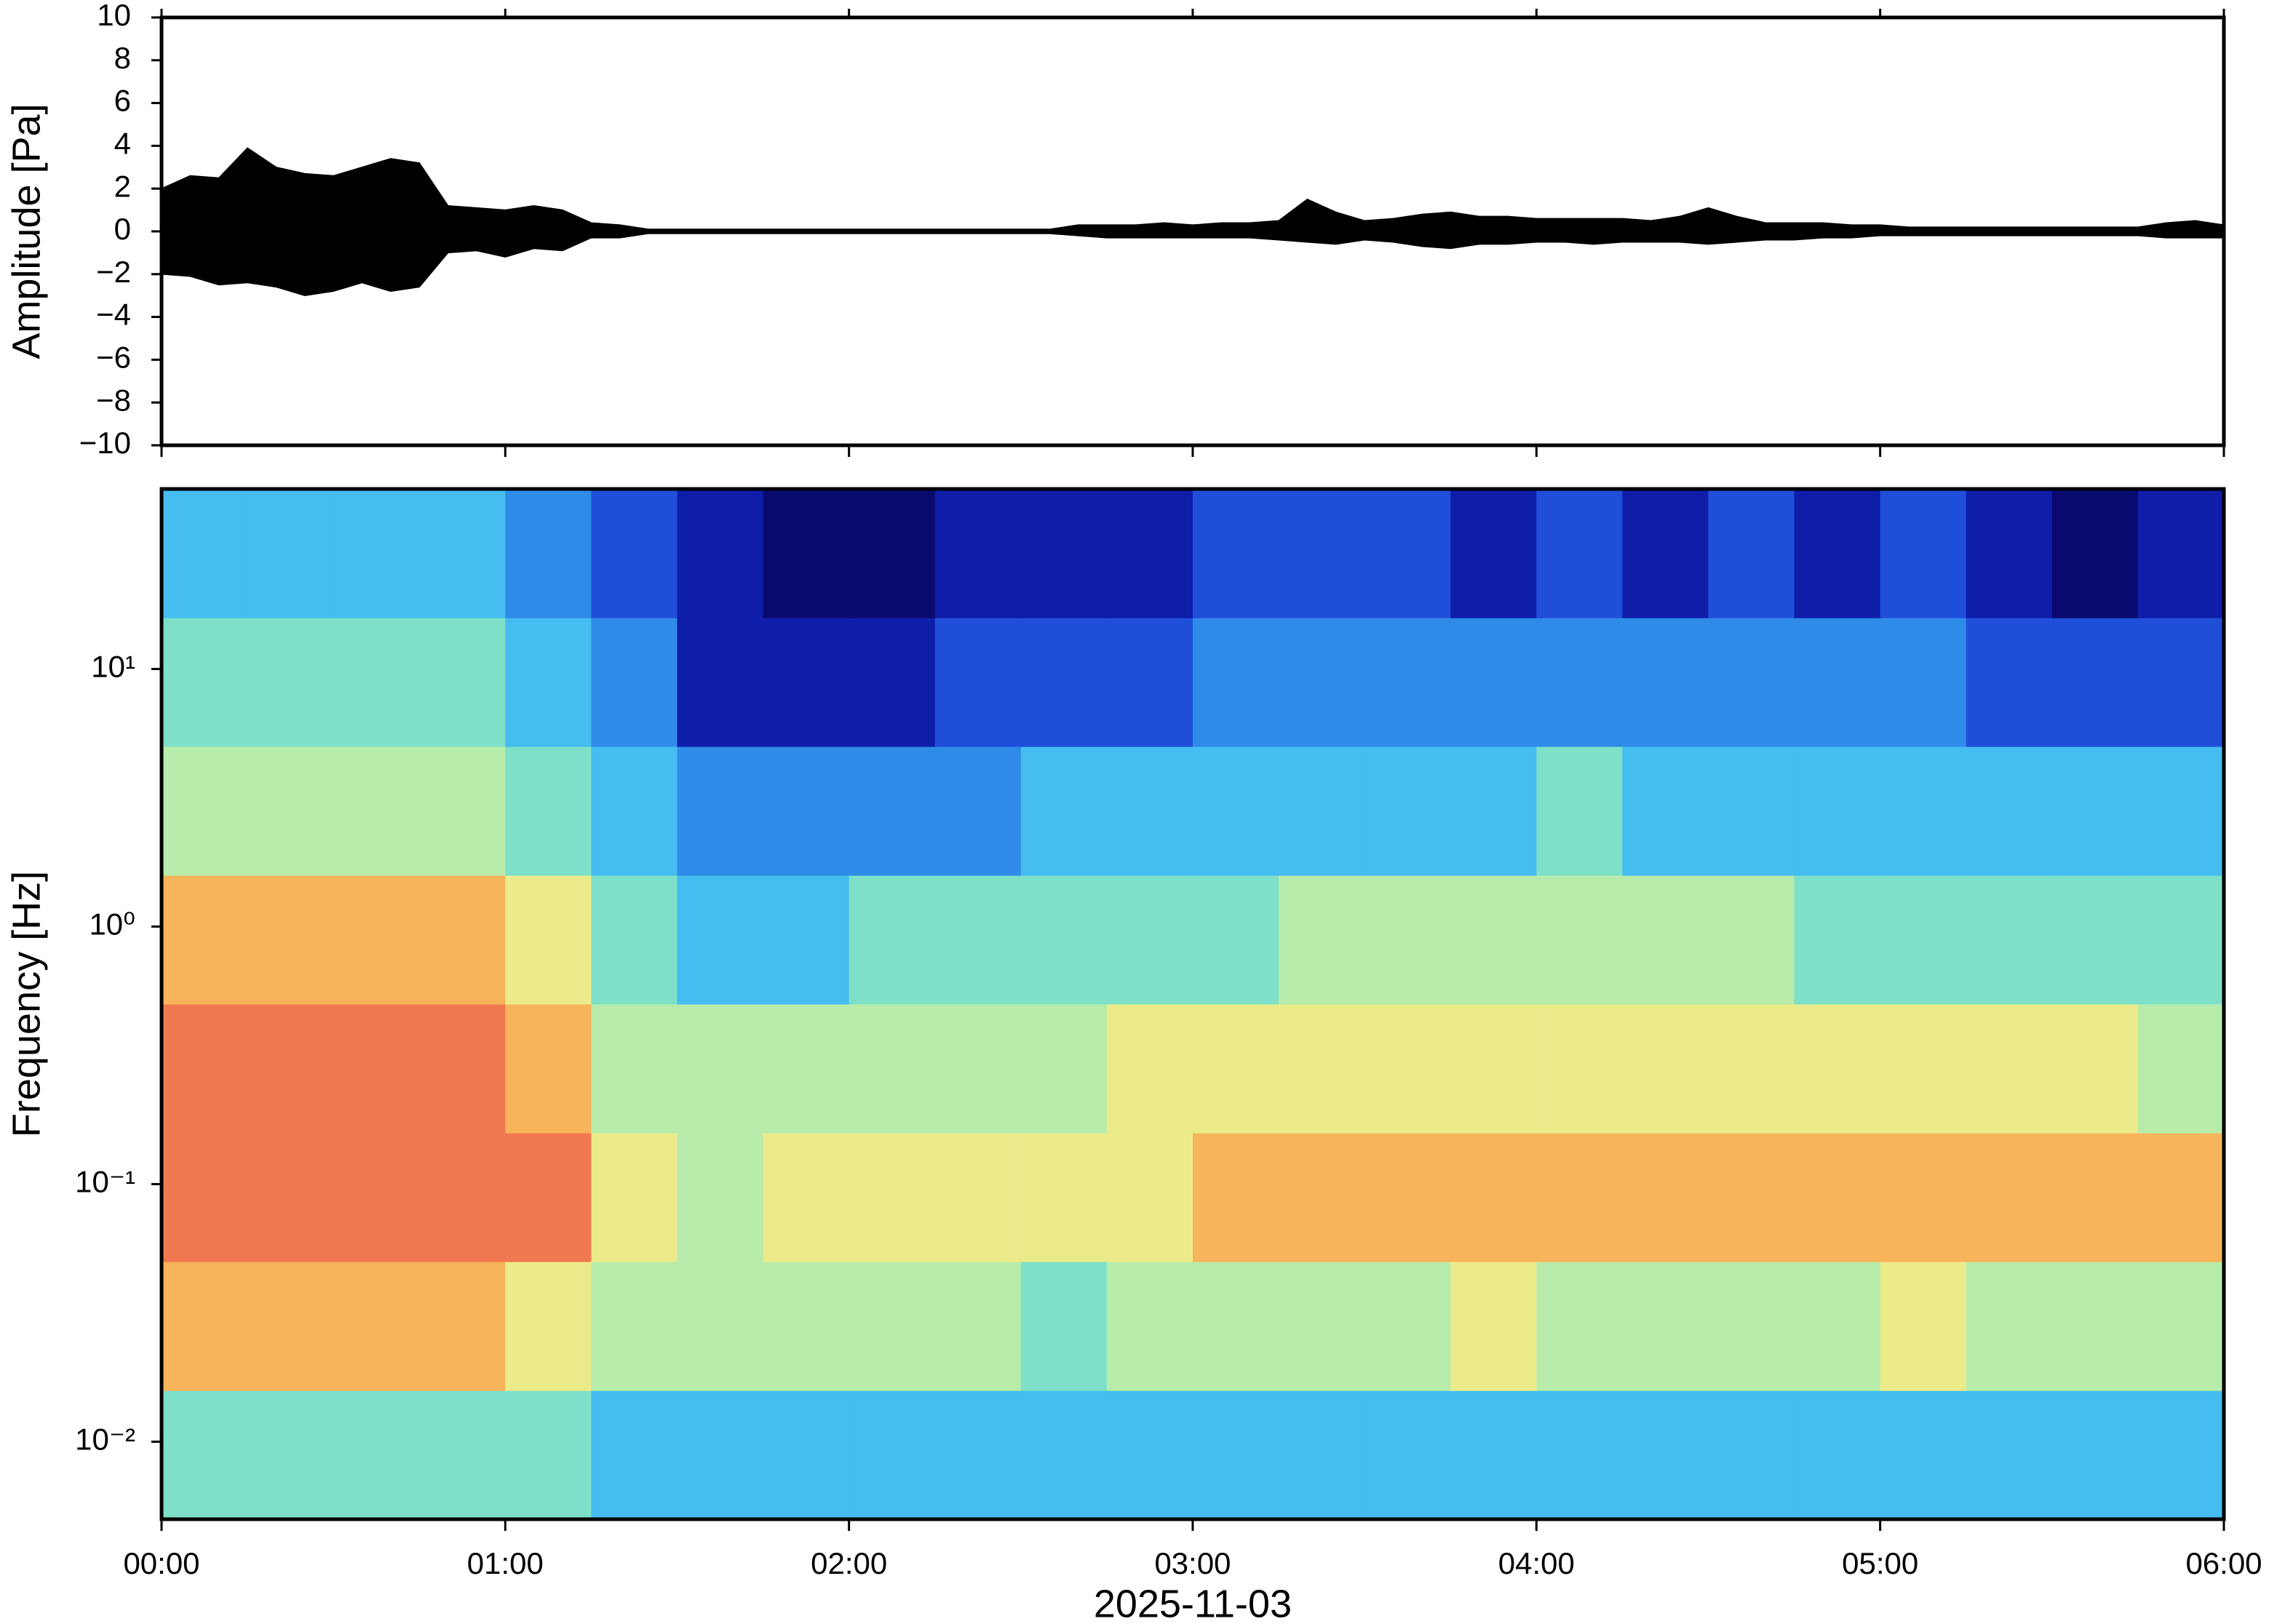 The image size is (2269, 1624). What do you see at coordinates (114, 357) in the screenshot?
I see `y-tick-label: −6` at bounding box center [114, 357].